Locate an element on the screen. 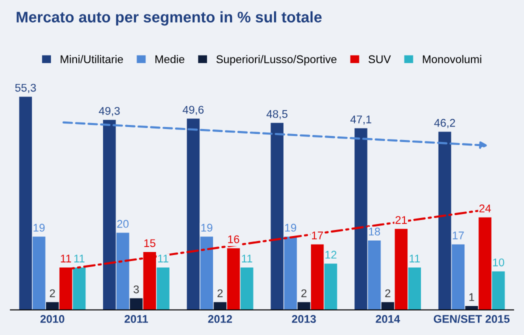 Image resolution: width=524 pixels, height=335 pixels. legend-label: Medie is located at coordinates (169, 59).